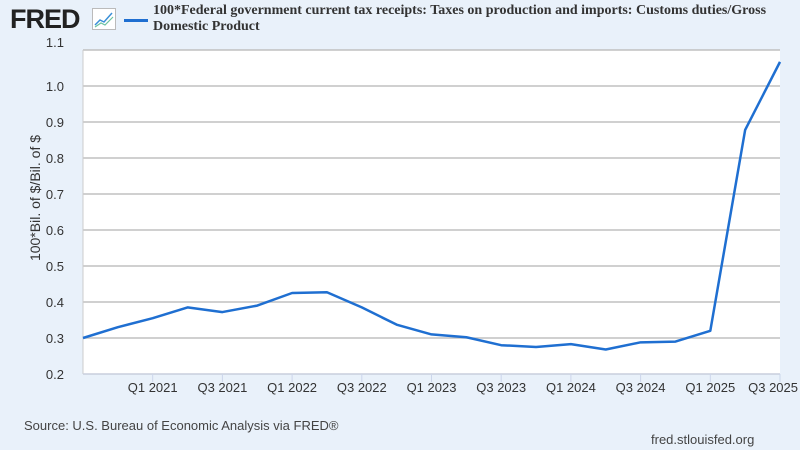  Describe the element at coordinates (362, 387) in the screenshot. I see `x-tick-label: Q3 2022` at that location.